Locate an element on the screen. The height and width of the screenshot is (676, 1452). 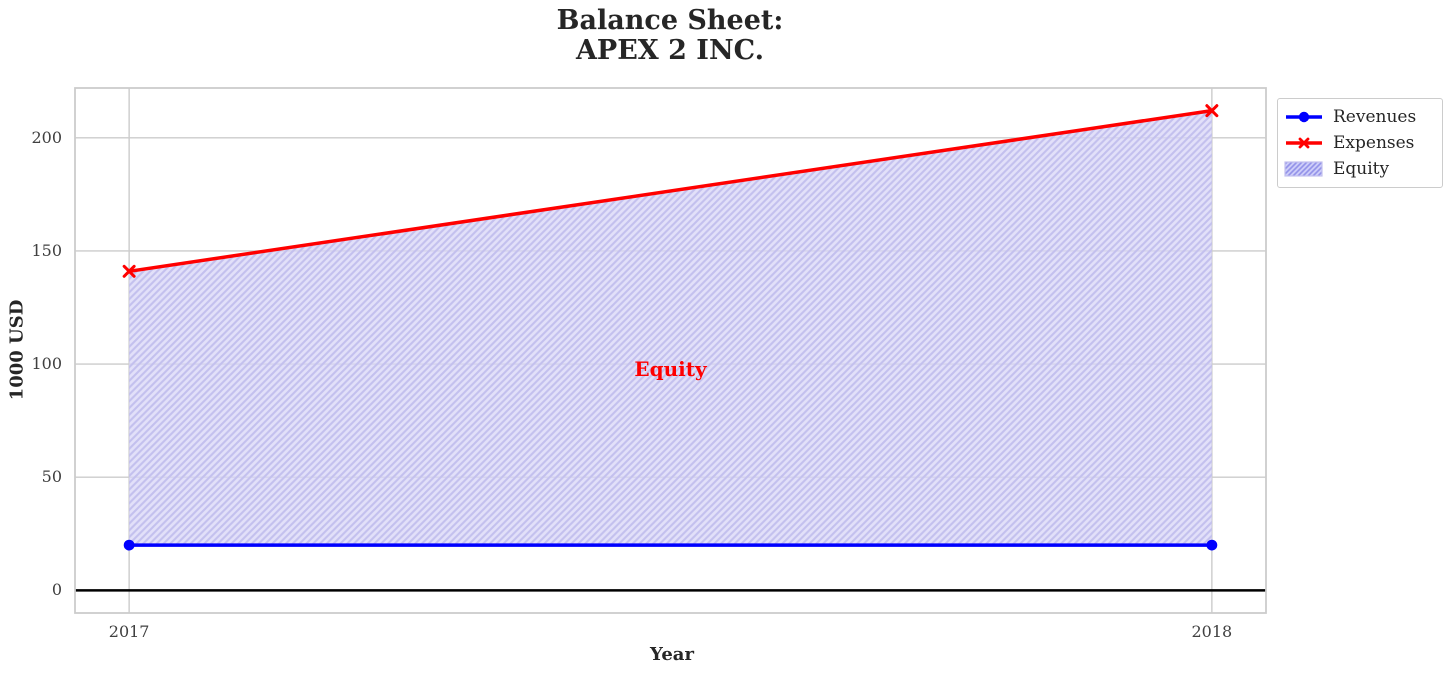
legend: Revenues Expenses Equity is located at coordinates (1360, 143).